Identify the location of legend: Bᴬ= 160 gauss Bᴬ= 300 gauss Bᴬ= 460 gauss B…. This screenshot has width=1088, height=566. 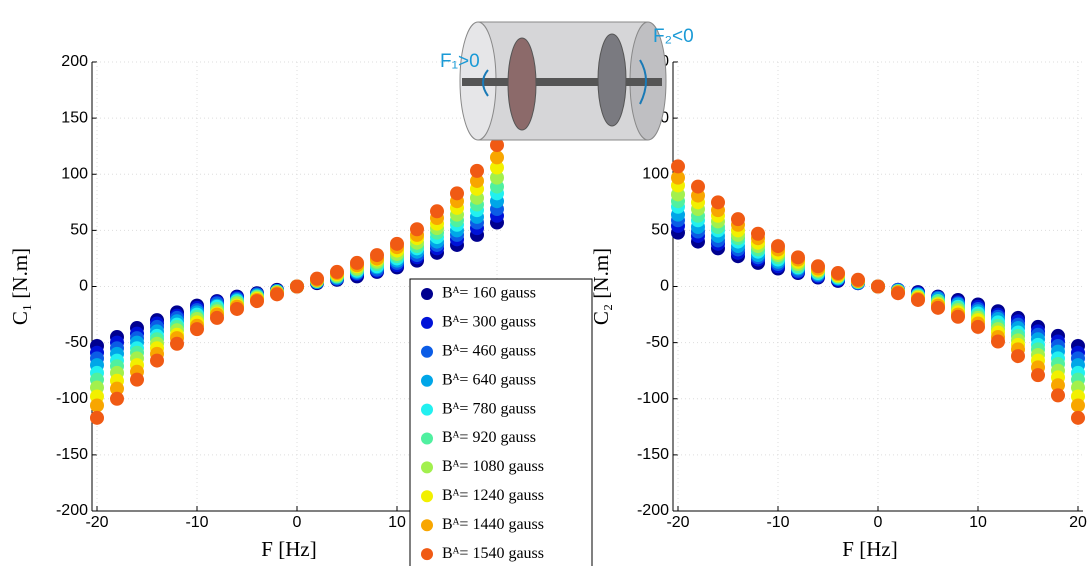
(501, 422).